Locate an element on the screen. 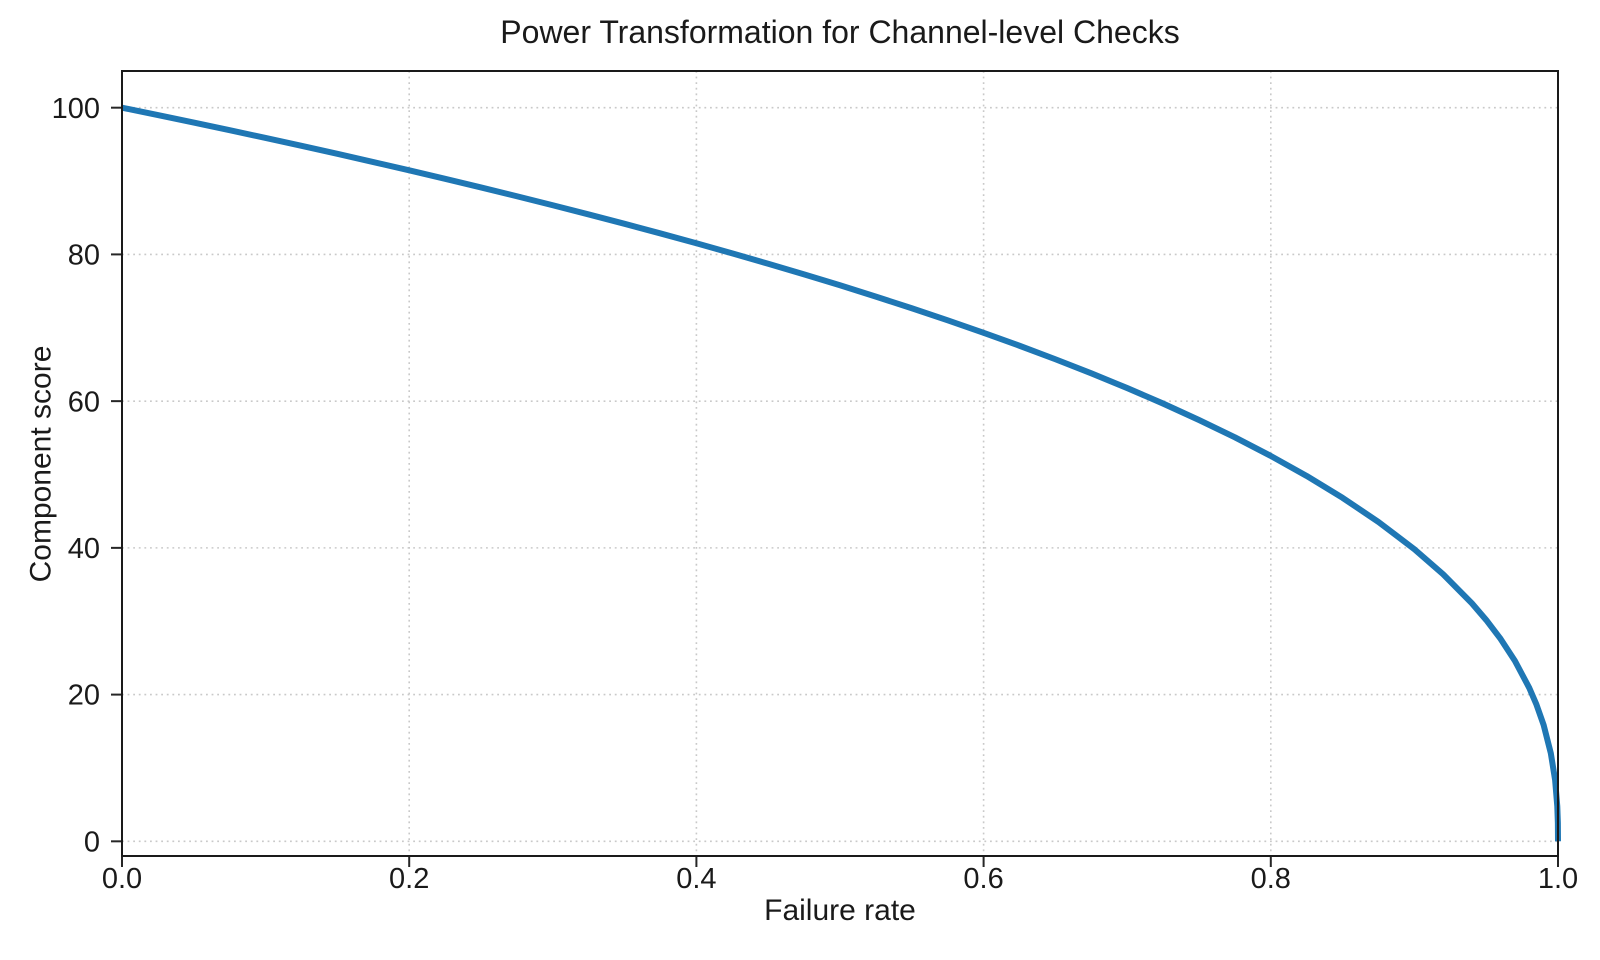  x-tick-label: 0.2 is located at coordinates (409, 879).